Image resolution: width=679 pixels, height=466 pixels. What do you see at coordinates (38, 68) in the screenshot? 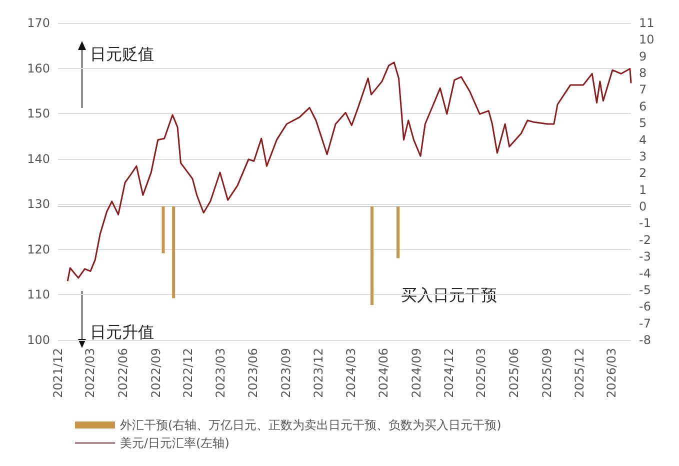
I see `y-tick-label: 160` at bounding box center [38, 68].